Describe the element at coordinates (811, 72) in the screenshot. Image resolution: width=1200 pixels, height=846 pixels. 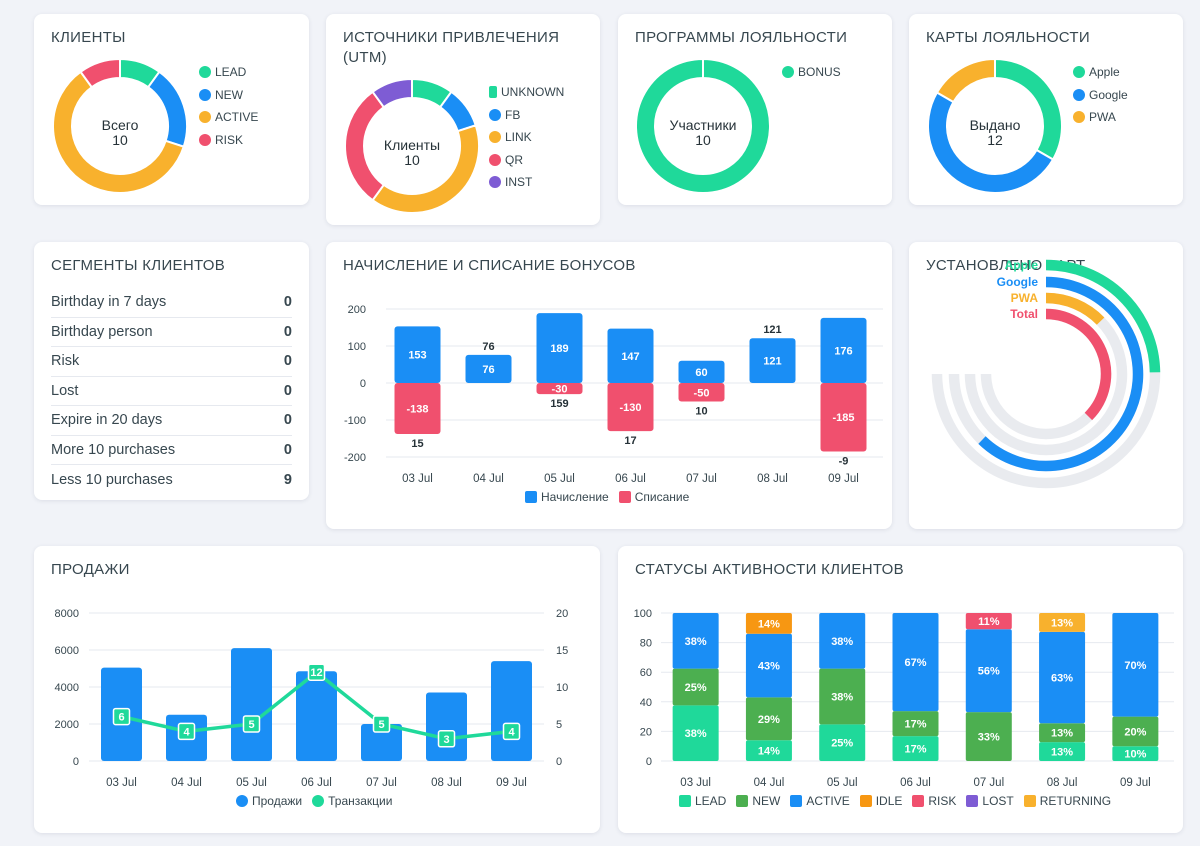
I see `legend-item-bonus: BONUS` at that location.